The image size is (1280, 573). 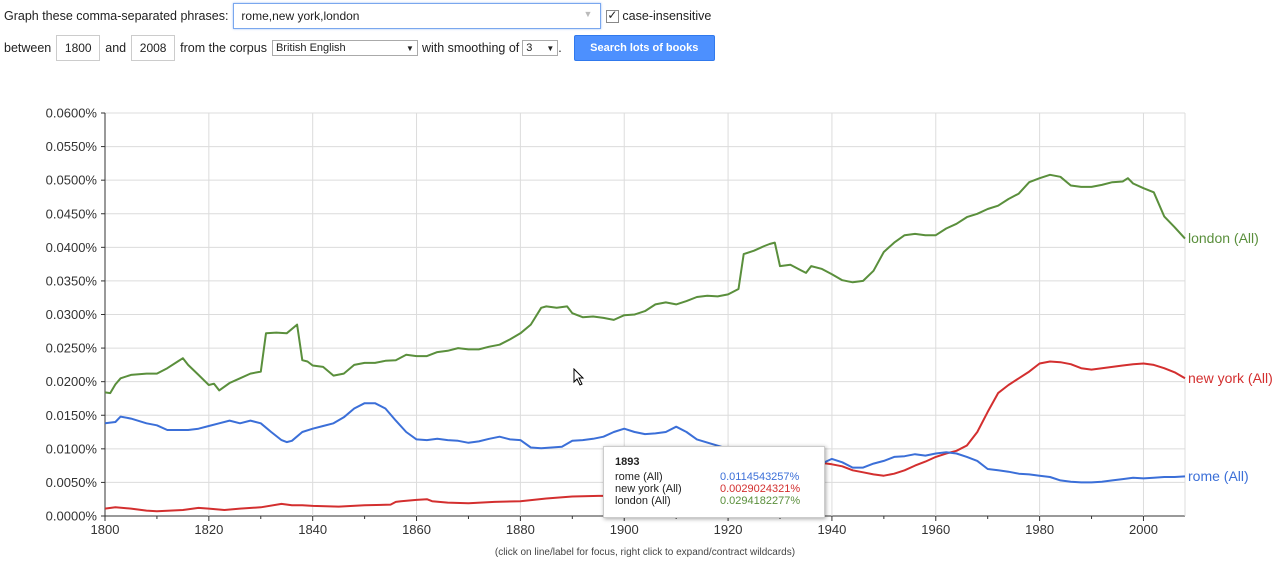 I want to click on smoothing-select: 3 ▼, so click(x=540, y=48).